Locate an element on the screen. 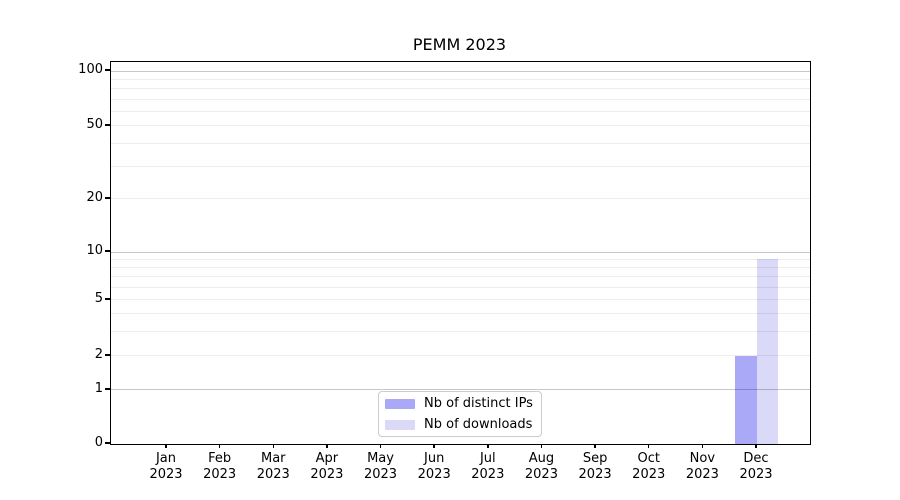 This screenshot has height=500, width=900. x-tick-label: Apr 2023 is located at coordinates (327, 466).